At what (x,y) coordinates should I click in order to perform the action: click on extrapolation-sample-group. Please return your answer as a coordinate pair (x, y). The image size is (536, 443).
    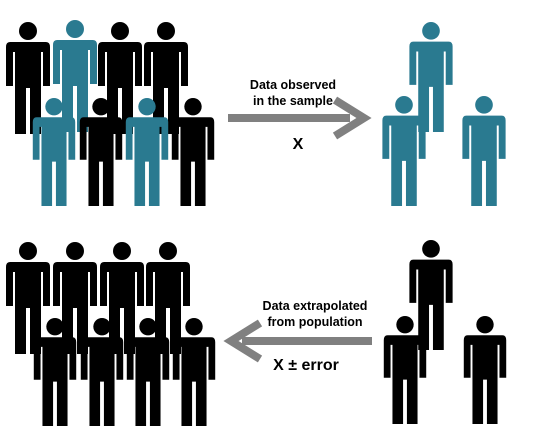
    Looking at the image, I should click on (445, 332).